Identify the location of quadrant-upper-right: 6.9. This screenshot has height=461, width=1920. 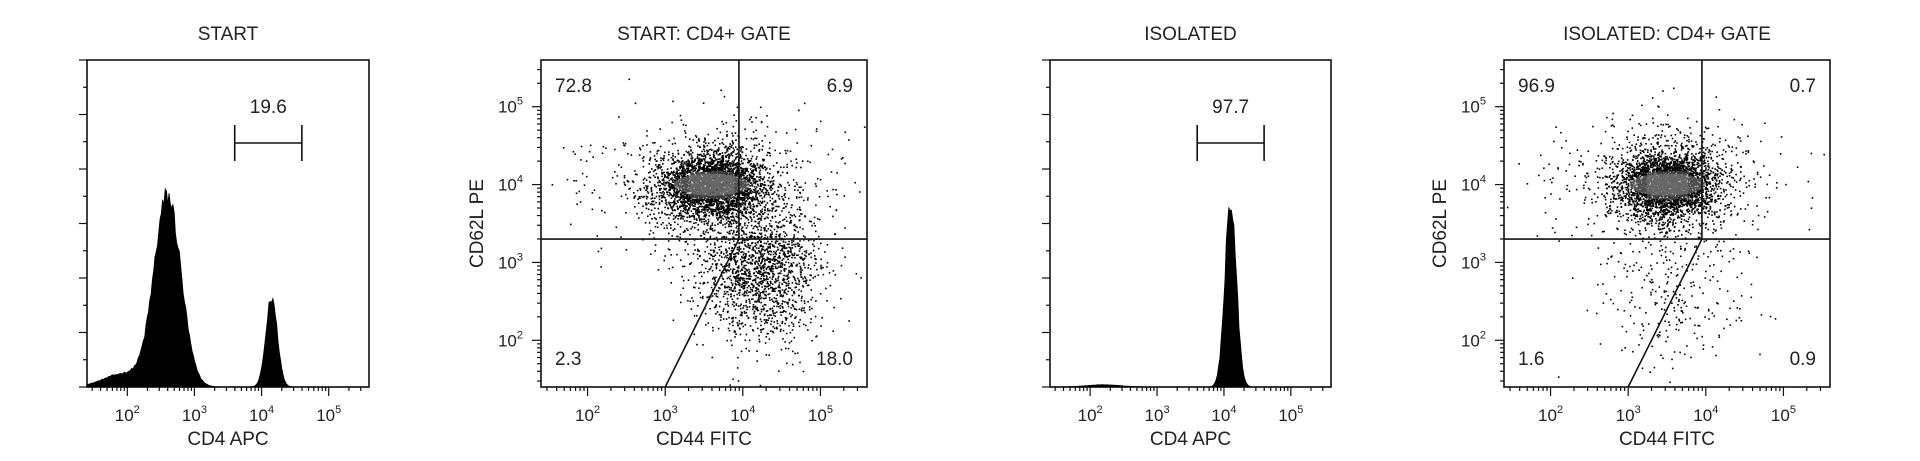
(840, 86).